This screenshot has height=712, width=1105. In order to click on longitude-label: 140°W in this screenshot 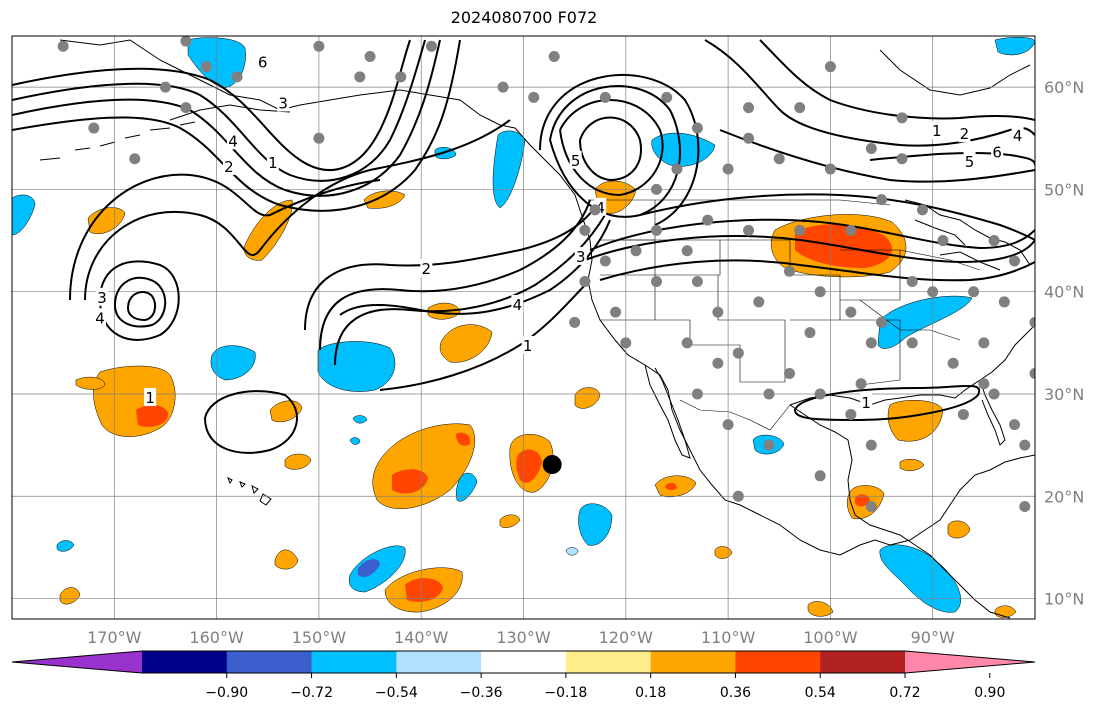, I will do `click(421, 637)`.